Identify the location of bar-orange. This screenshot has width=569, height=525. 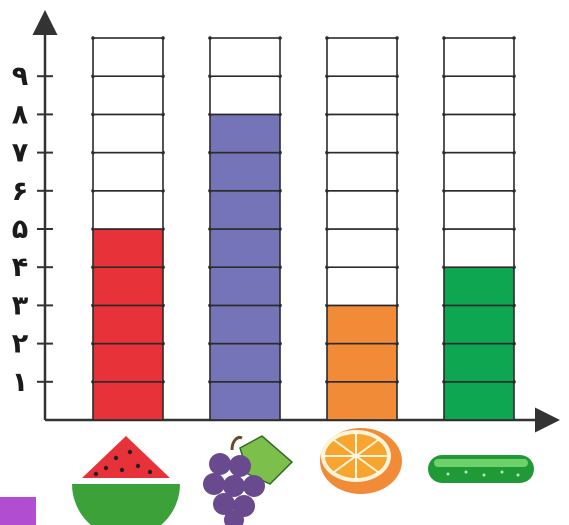
(362, 228).